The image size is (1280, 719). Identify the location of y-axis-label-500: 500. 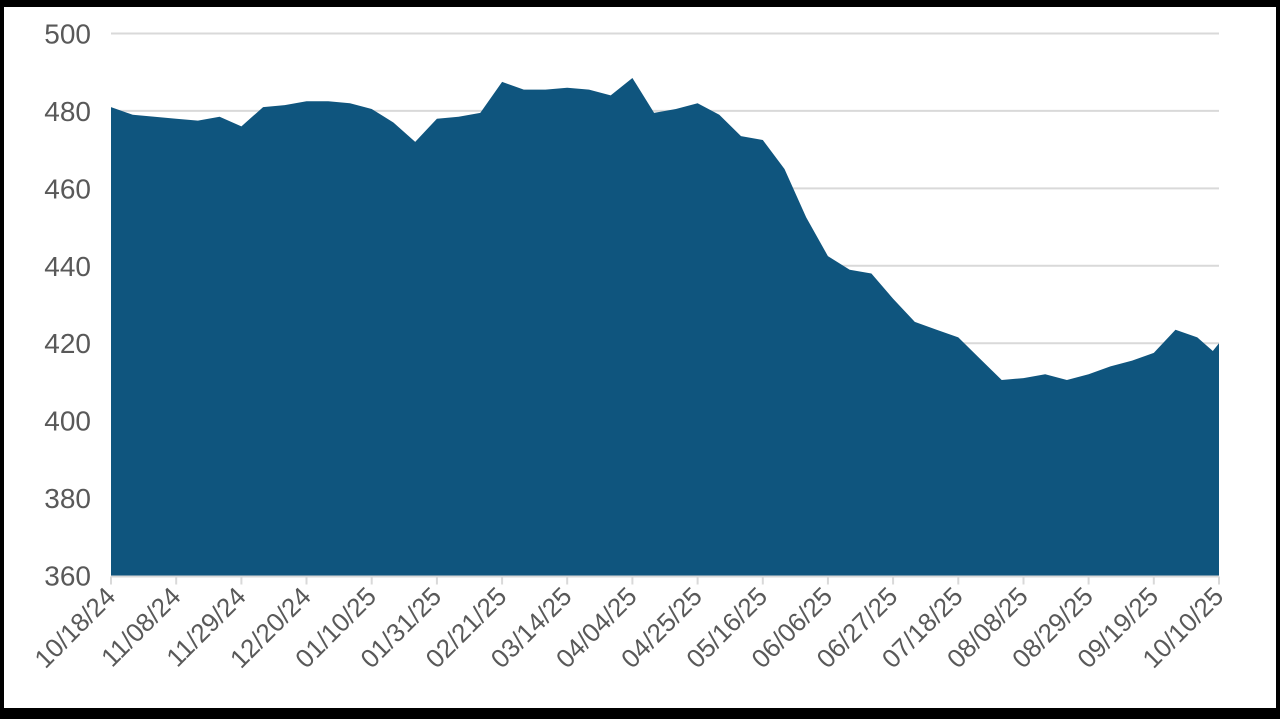
(67, 34).